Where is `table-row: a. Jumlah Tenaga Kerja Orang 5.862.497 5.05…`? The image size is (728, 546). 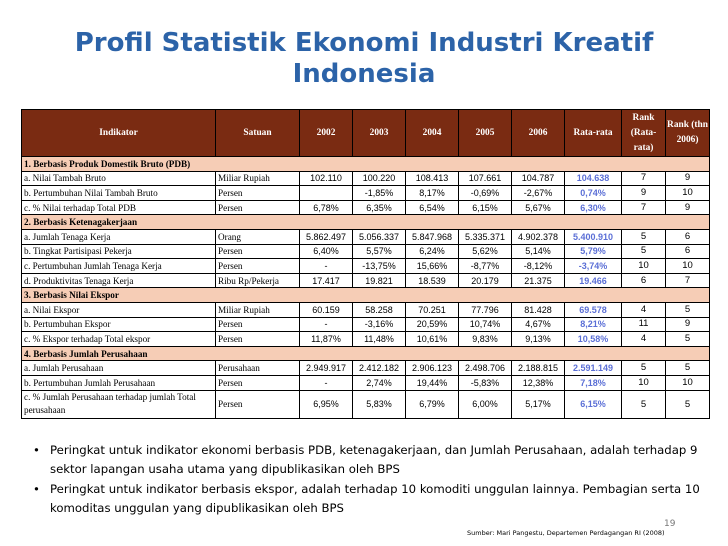 table-row: a. Jumlah Tenaga Kerja Orang 5.862.497 5.05… is located at coordinates (365, 236).